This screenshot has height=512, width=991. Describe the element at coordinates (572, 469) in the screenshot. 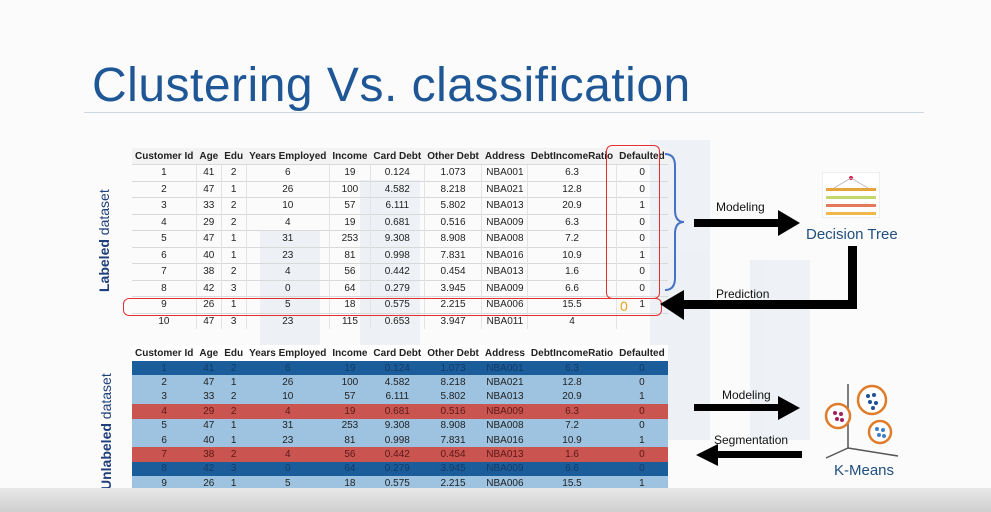

I see `table-cell: 6.6` at that location.